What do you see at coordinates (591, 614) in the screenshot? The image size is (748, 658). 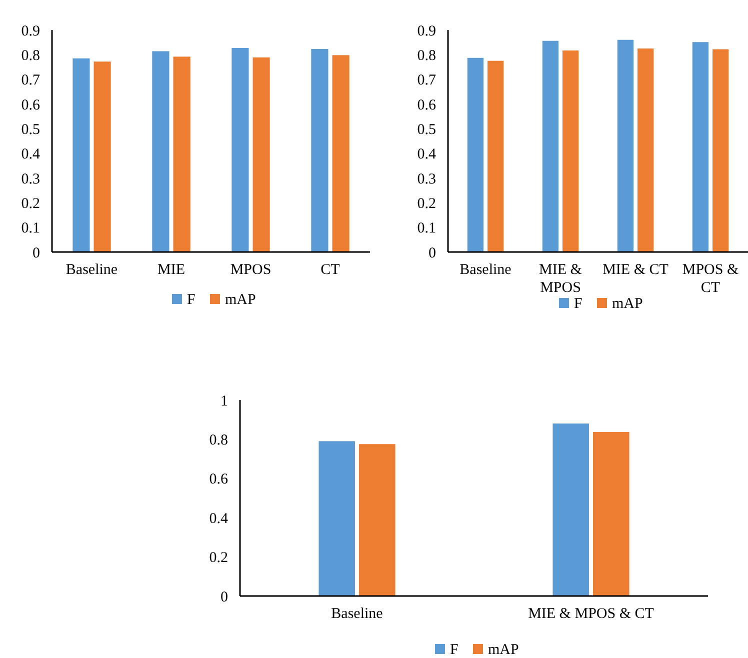 I see `x-tick-label: MIE & MPOS & CT` at bounding box center [591, 614].